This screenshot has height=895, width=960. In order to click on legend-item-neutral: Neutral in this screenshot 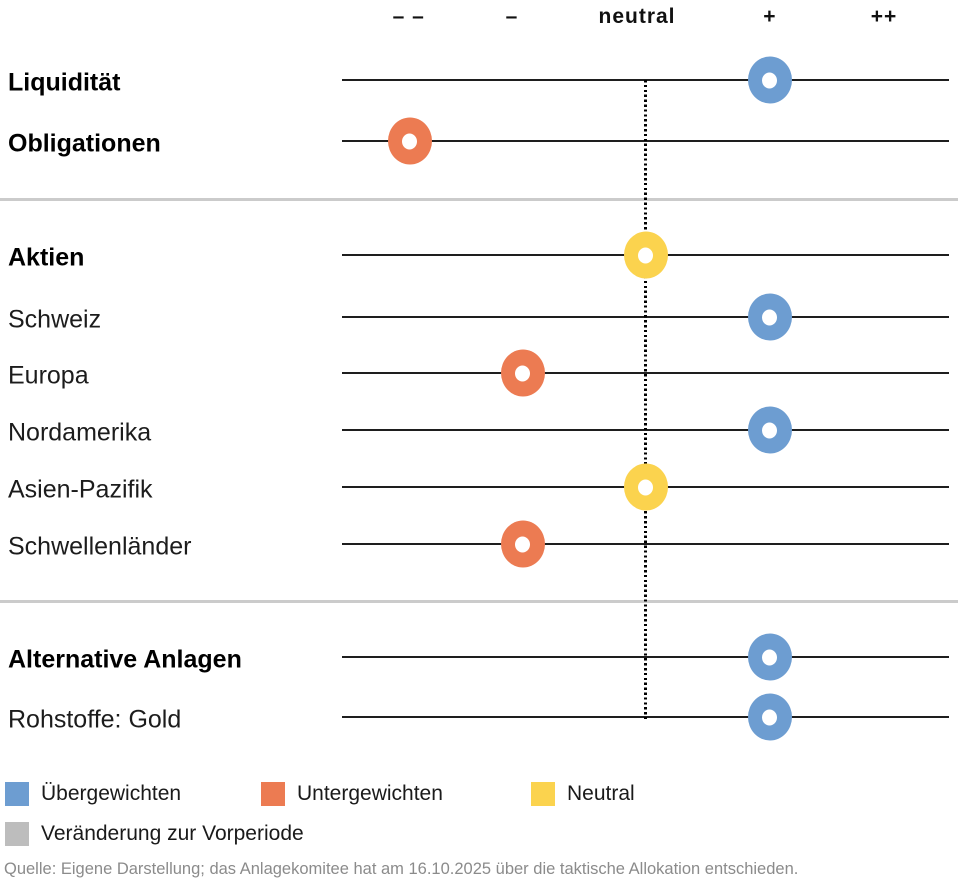, I will do `click(583, 794)`.